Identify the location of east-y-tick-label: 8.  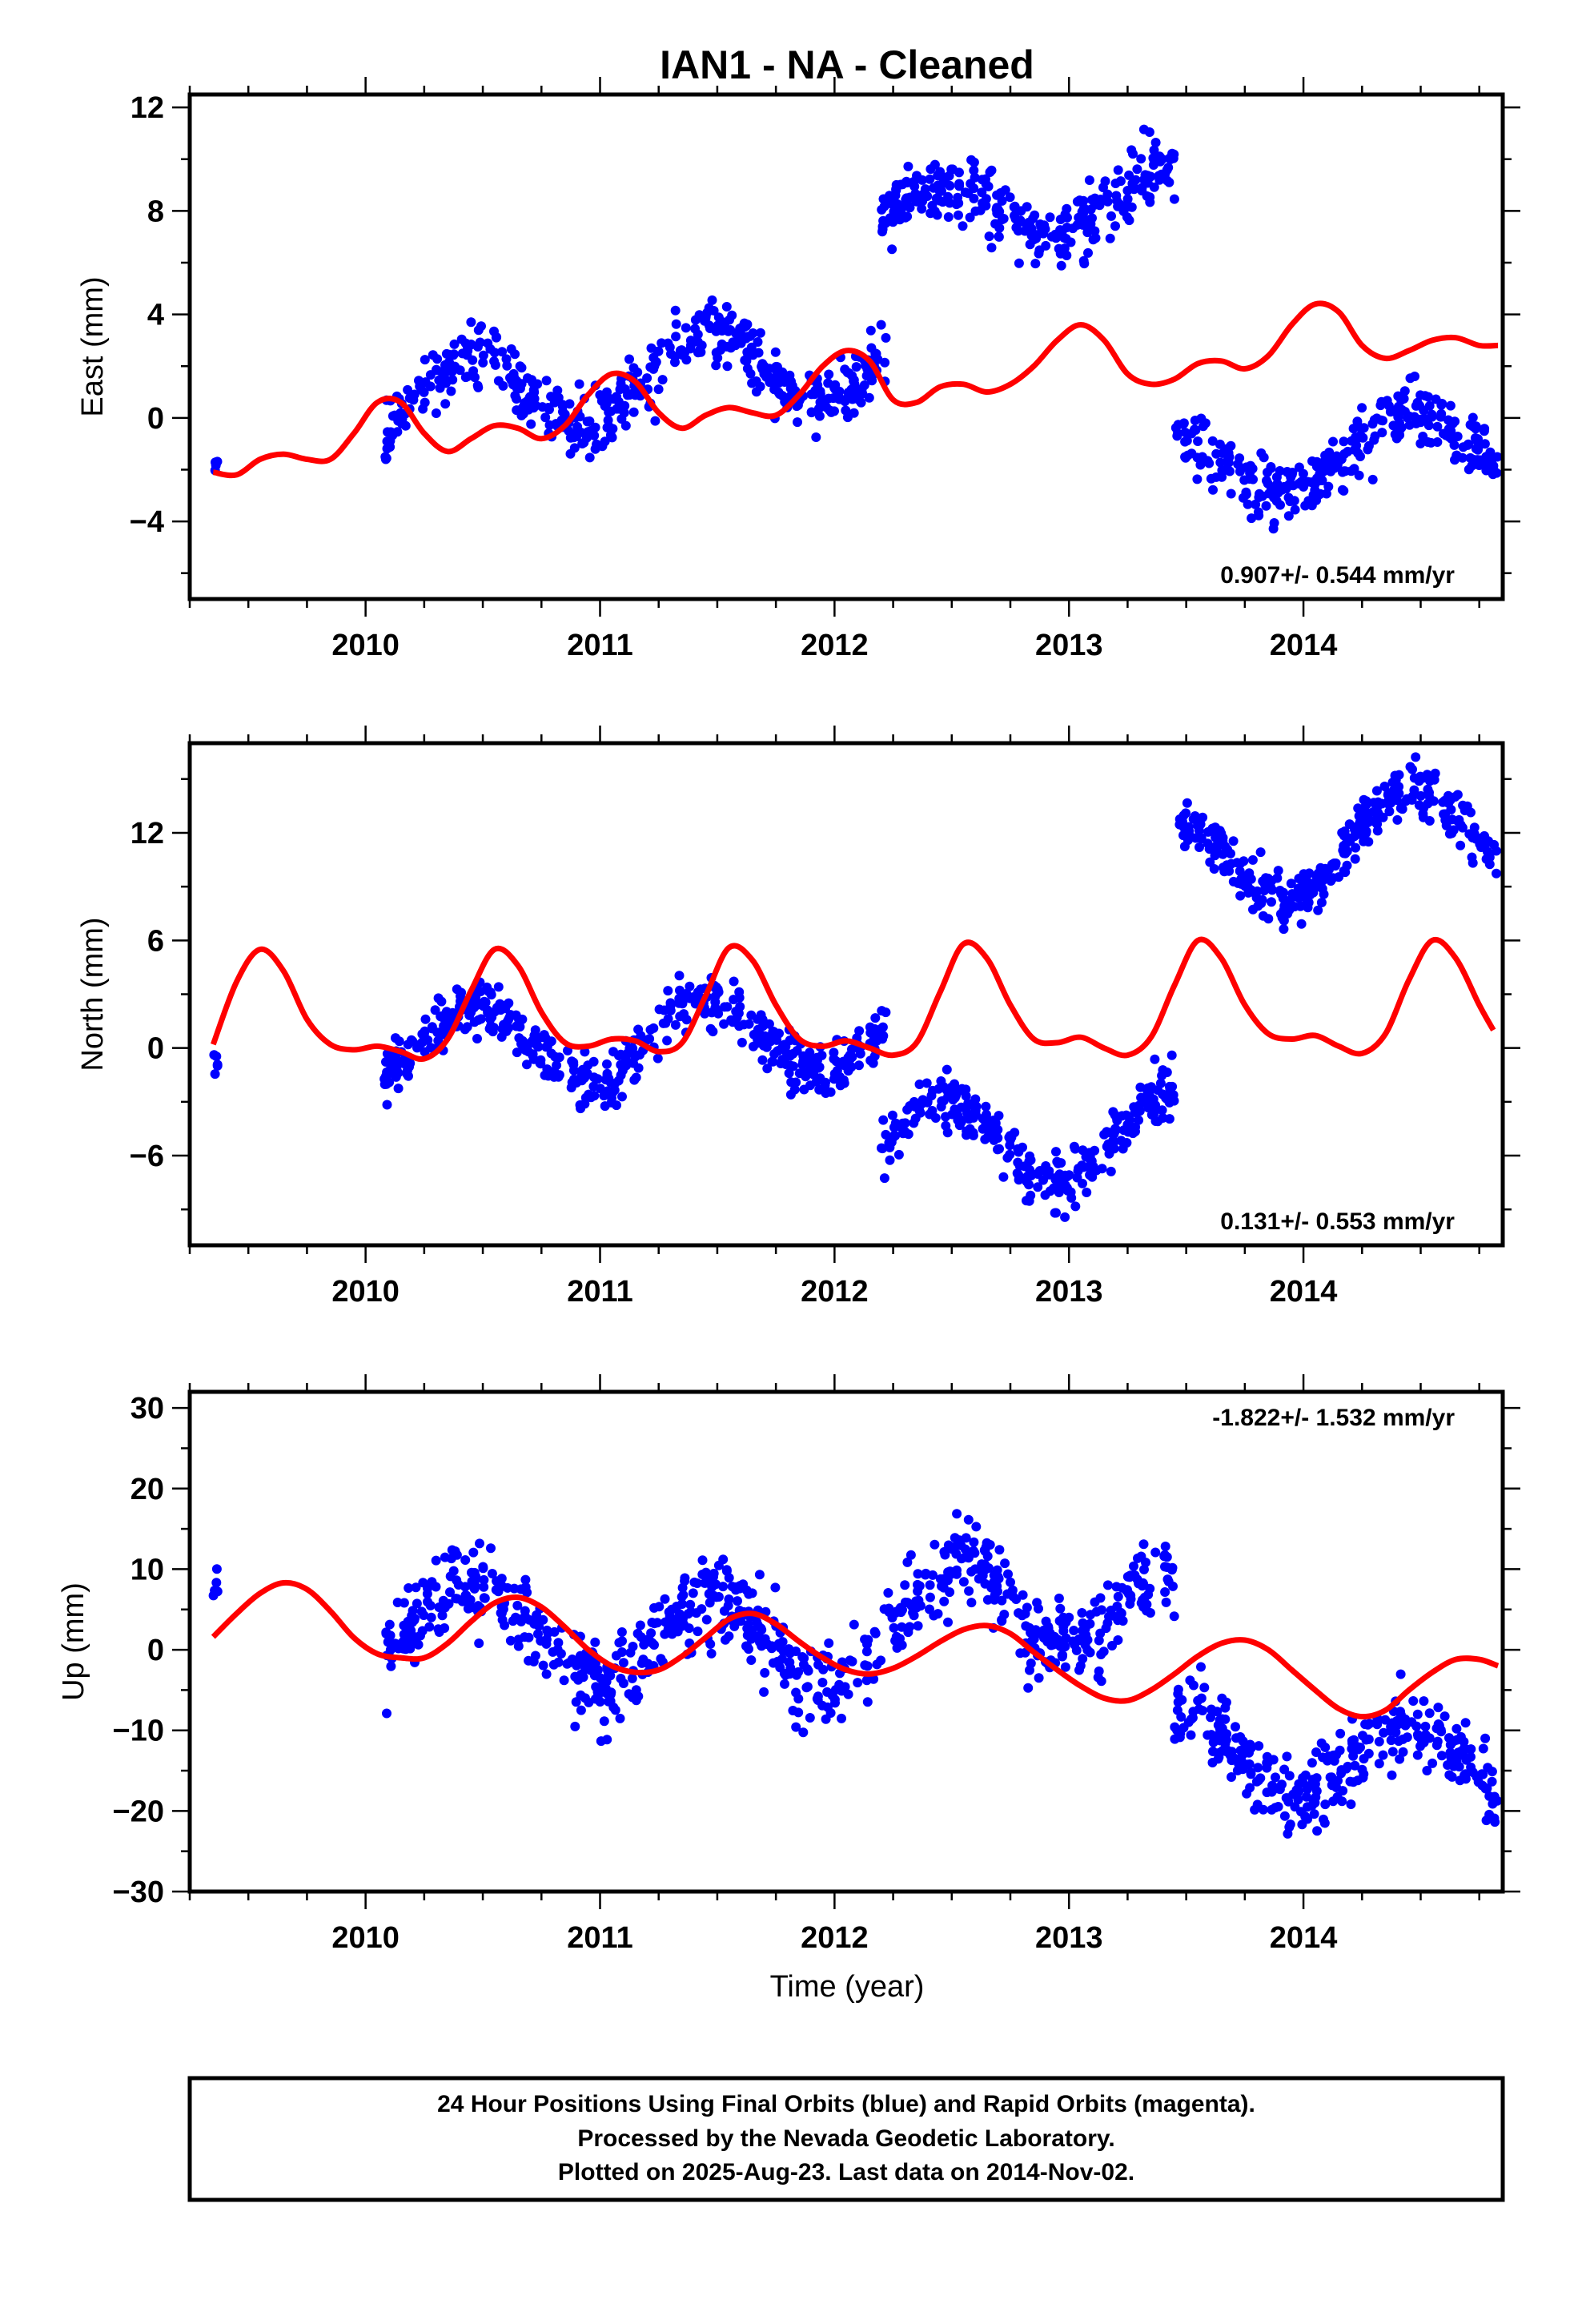
(155, 212).